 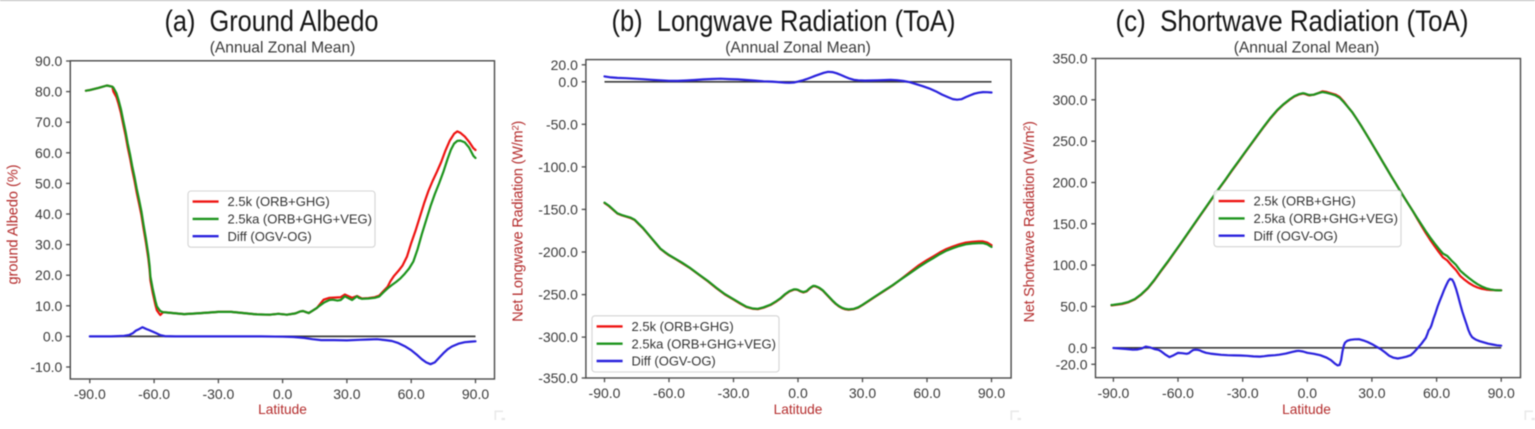 I want to click on svg-text: ground Albedo (%), so click(x=13, y=224).